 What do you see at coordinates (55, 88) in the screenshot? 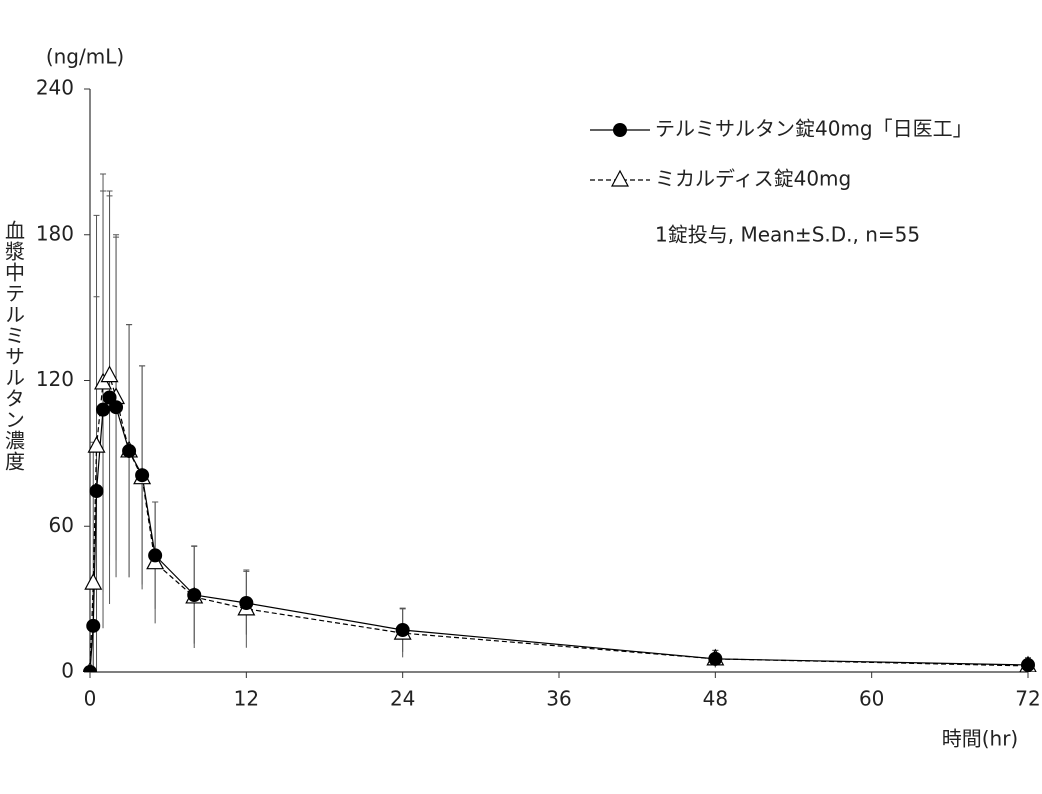
I see `y-tick-label: 240` at bounding box center [55, 88].